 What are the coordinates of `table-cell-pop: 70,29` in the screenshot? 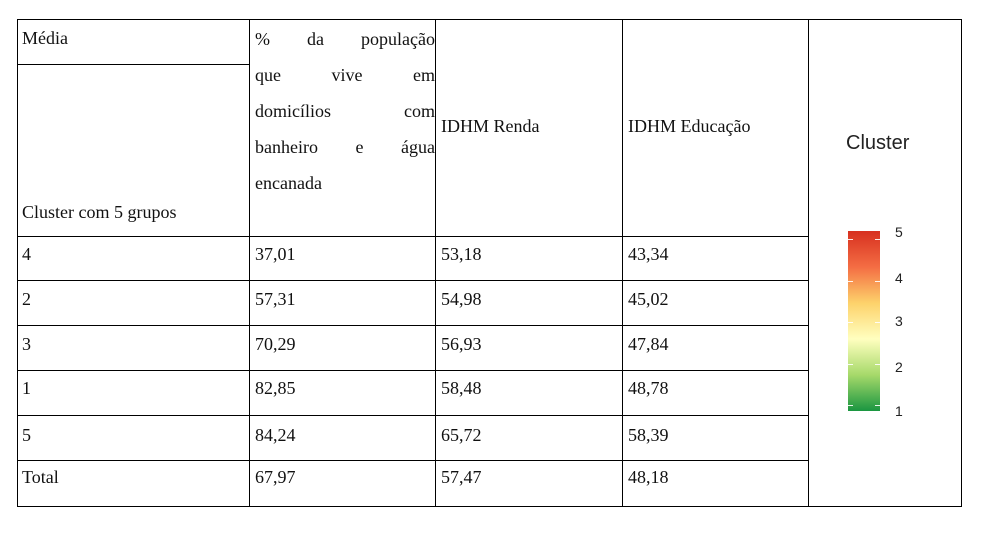 It's located at (275, 344).